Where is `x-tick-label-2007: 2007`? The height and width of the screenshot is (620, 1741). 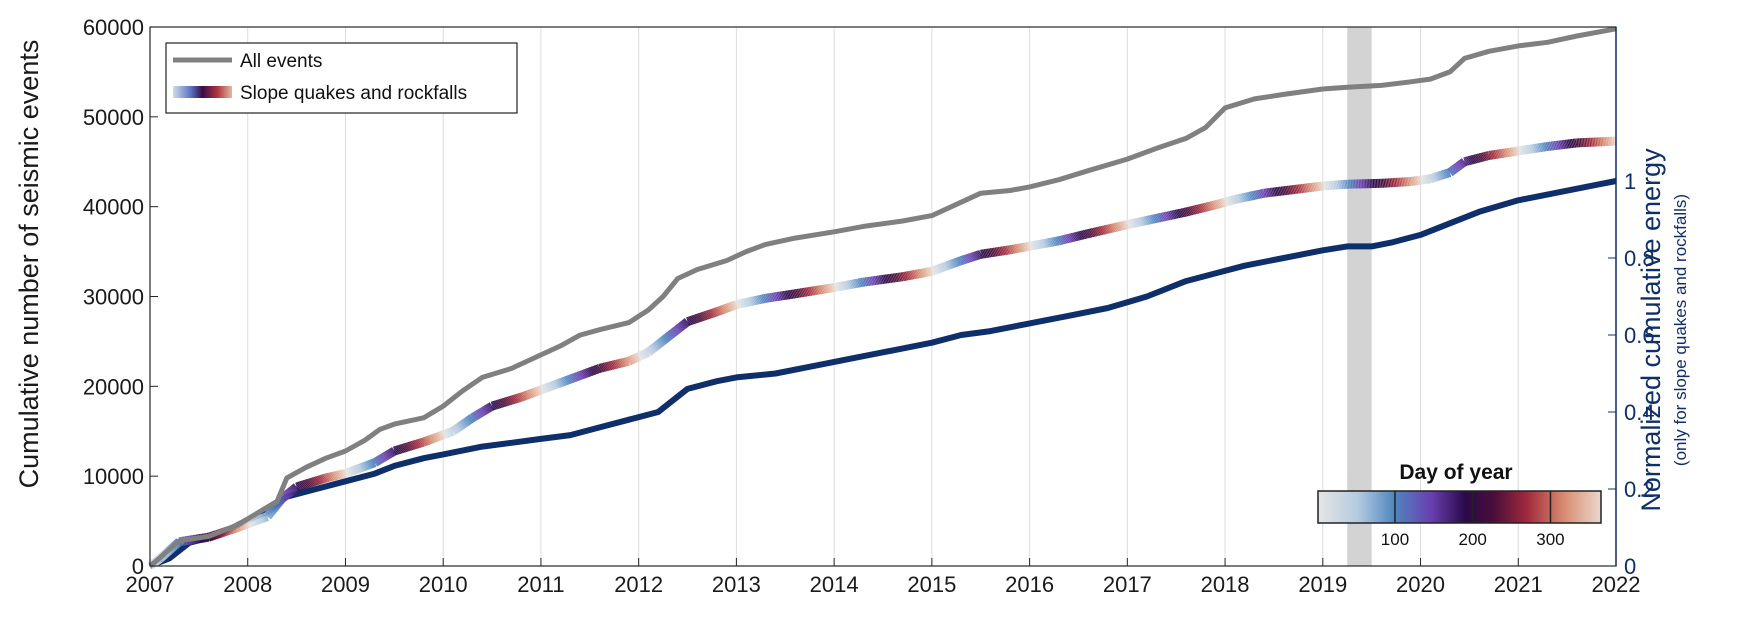 x-tick-label-2007: 2007 is located at coordinates (150, 584).